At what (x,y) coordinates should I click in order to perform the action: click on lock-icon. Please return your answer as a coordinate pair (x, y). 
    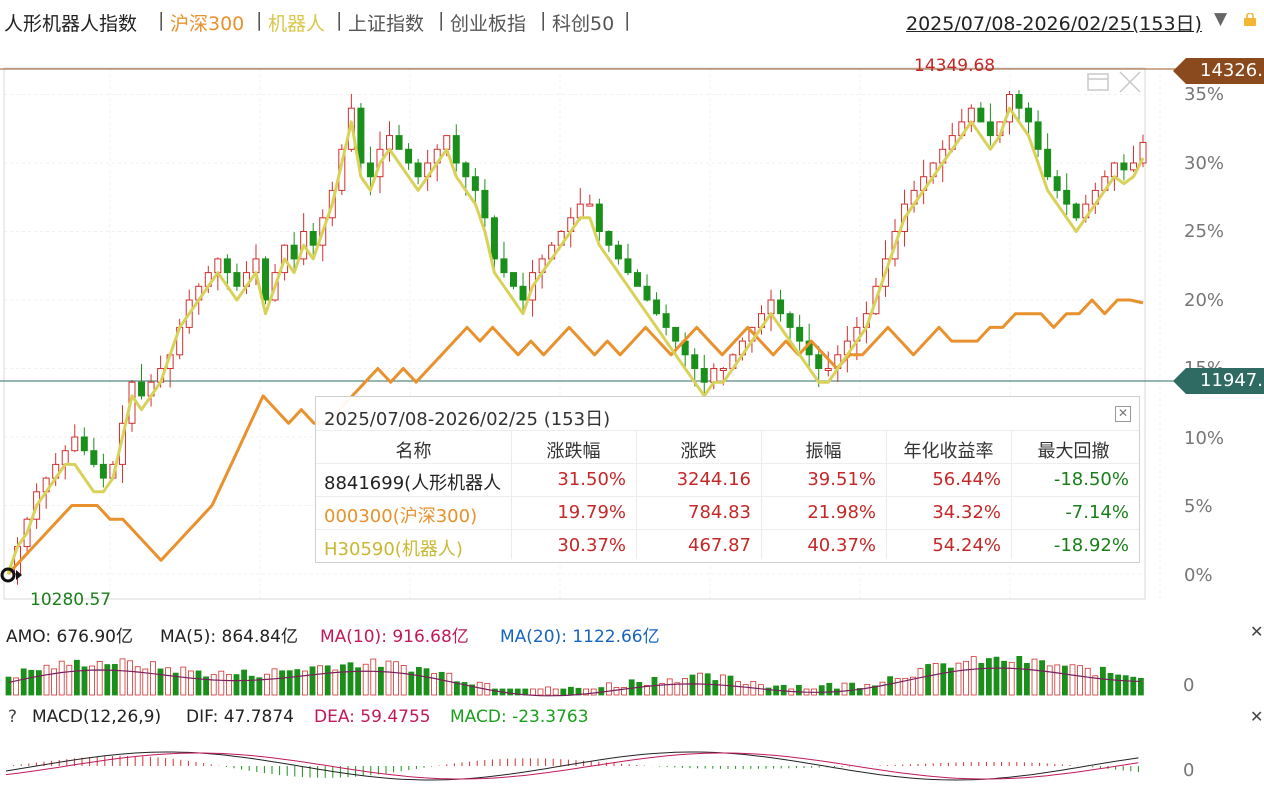
    Looking at the image, I should click on (1250, 19).